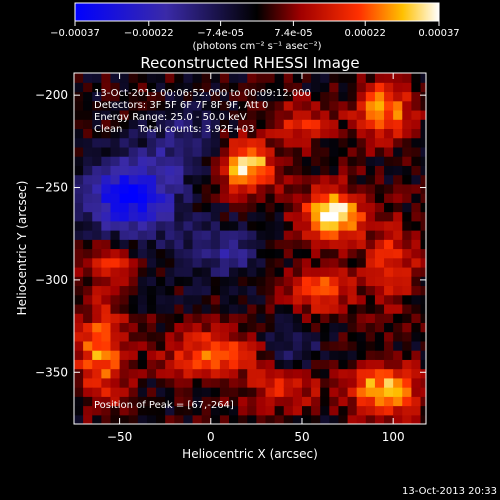  Describe the element at coordinates (51, 280) in the screenshot. I see `y-tick-label: −300` at that location.